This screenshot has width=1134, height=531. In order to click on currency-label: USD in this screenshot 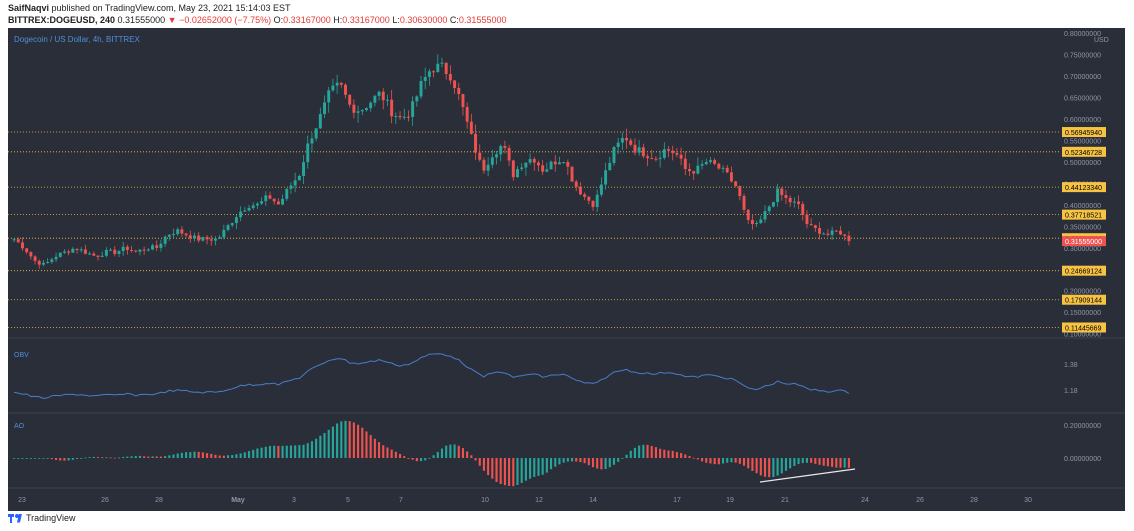, I will do `click(1101, 40)`.